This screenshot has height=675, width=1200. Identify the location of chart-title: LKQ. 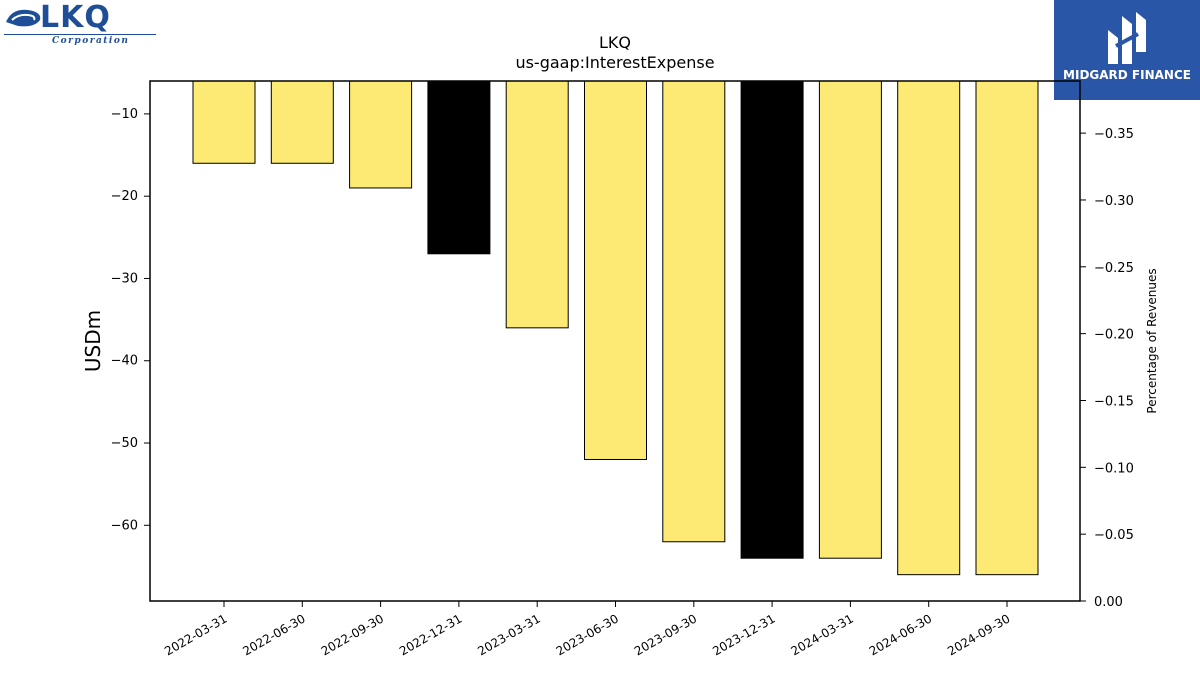
(615, 42).